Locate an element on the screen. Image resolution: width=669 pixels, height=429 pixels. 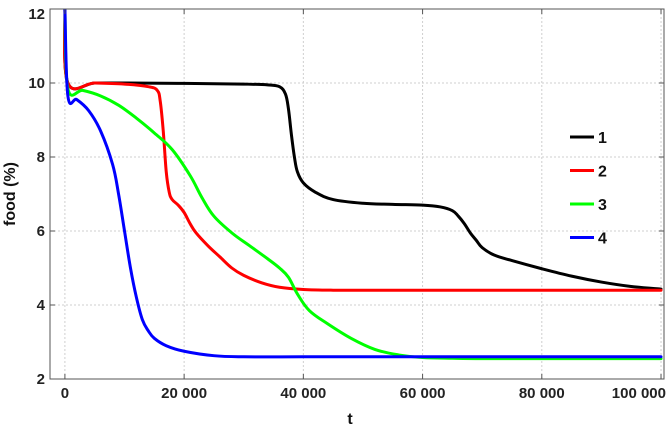
y-axis-title: food (%) is located at coordinates (10, 194).